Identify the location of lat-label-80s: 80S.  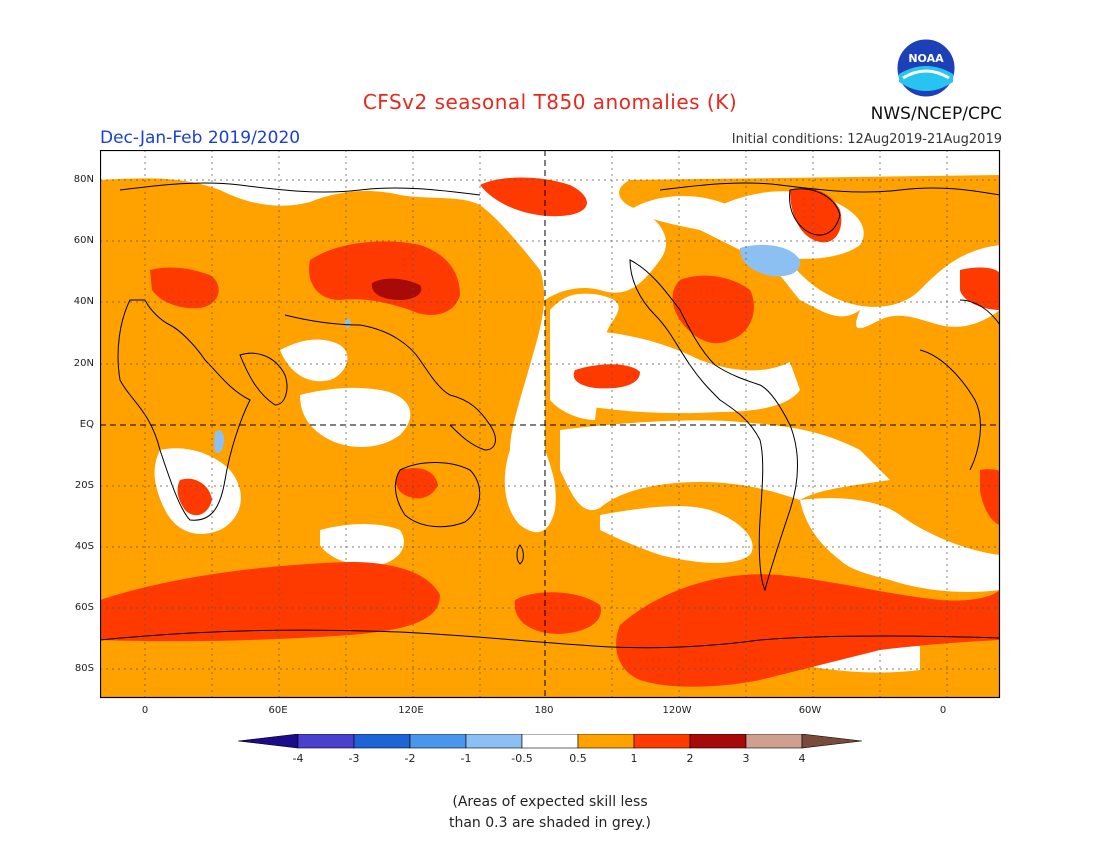
(84, 668).